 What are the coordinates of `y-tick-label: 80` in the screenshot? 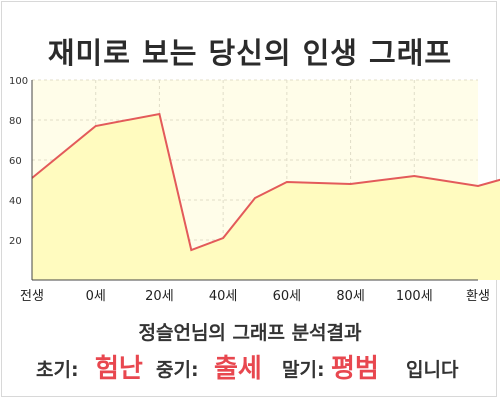 It's located at (15, 121).